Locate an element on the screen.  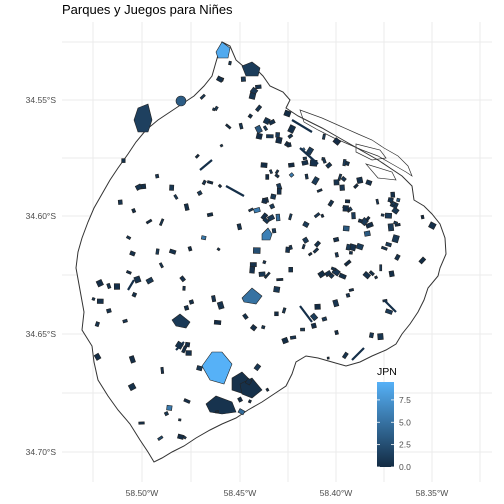
y-axis-ticks: 34.55°S 34.60°S 34.65°S 34.70°S is located at coordinates (41, 276).